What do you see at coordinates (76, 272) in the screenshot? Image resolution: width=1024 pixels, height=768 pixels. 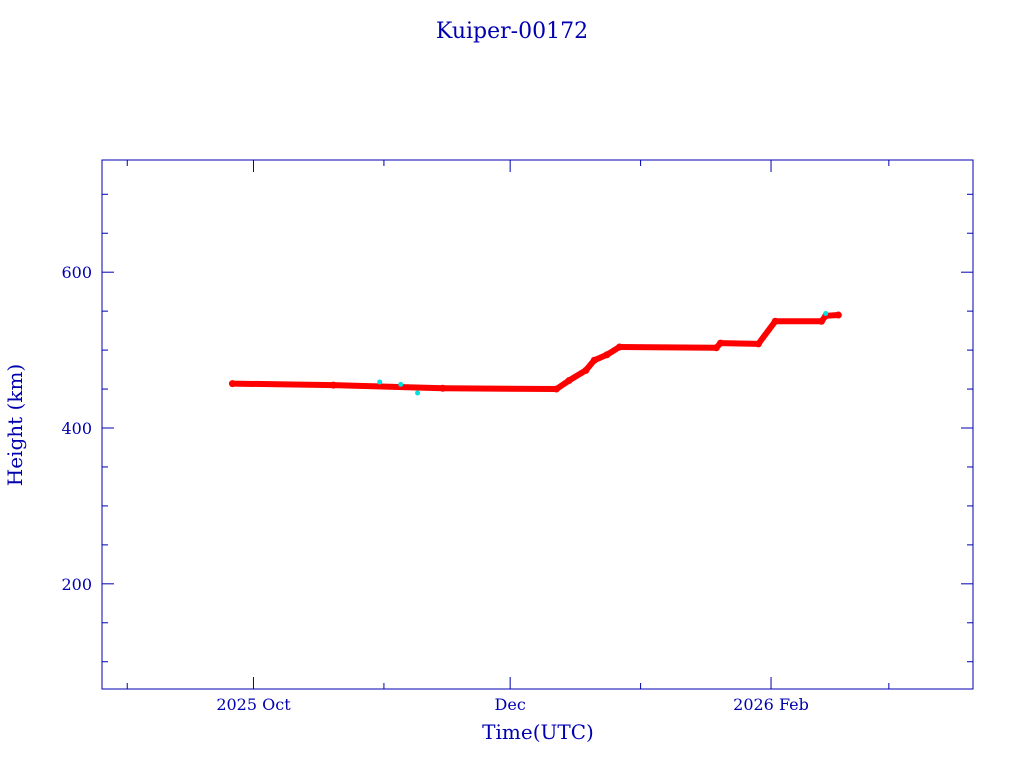 I see `y-tick-label: 600` at bounding box center [76, 272].